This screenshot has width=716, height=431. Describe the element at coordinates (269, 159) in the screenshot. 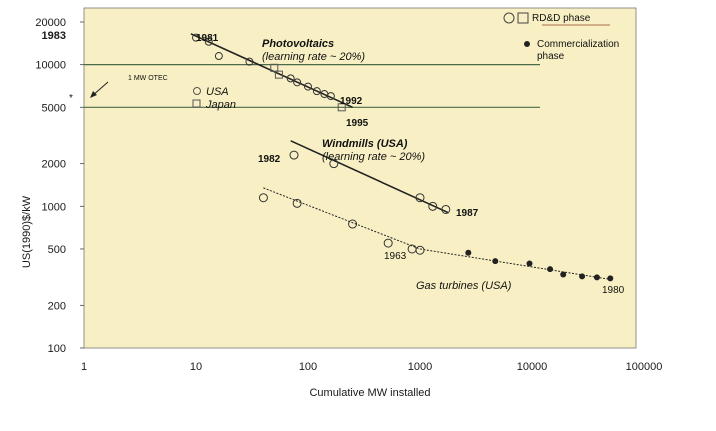

I see `wind-start-label: 1982` at that location.